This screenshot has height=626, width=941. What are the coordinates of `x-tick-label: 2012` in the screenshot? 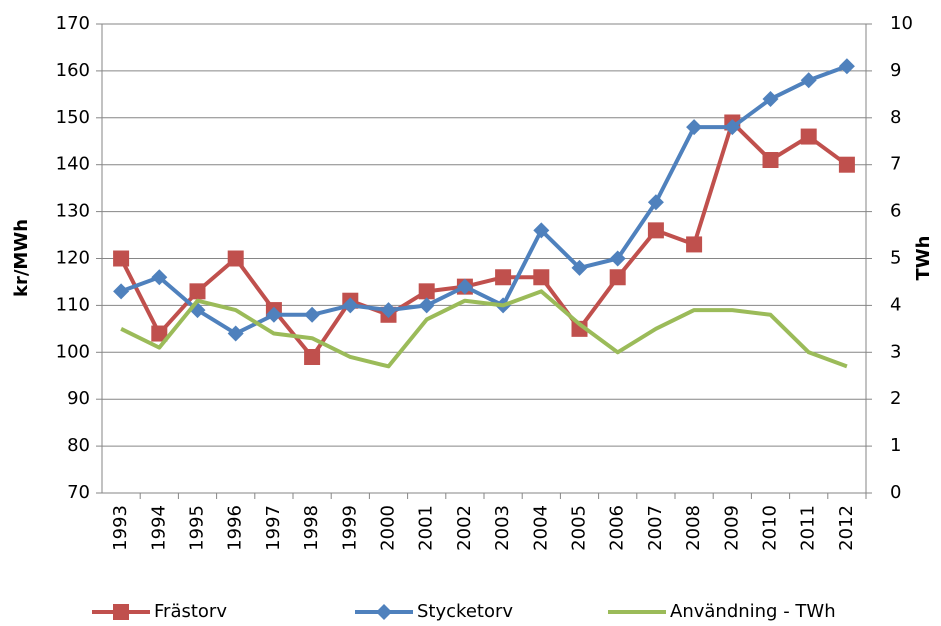 It's located at (846, 528).